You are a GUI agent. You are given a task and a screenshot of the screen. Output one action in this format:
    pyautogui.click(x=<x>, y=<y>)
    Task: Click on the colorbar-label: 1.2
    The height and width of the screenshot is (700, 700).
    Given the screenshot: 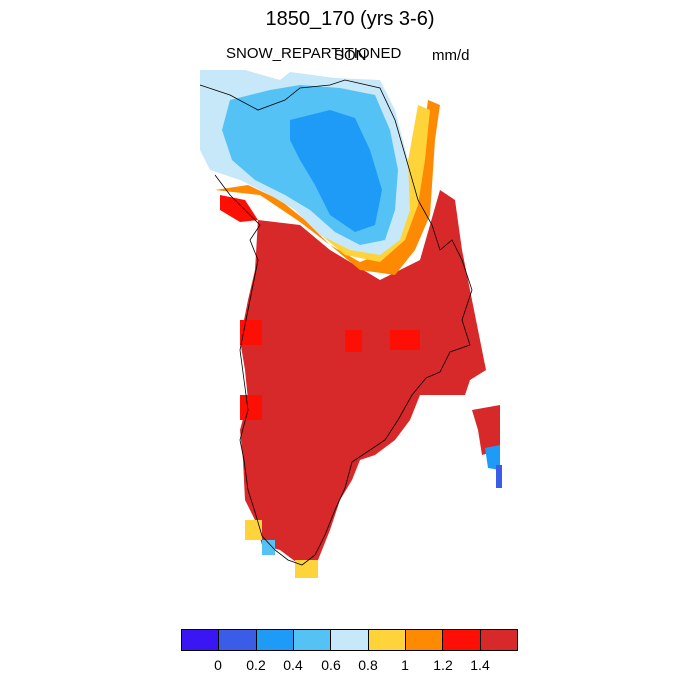 What is the action you would take?
    pyautogui.click(x=442, y=665)
    